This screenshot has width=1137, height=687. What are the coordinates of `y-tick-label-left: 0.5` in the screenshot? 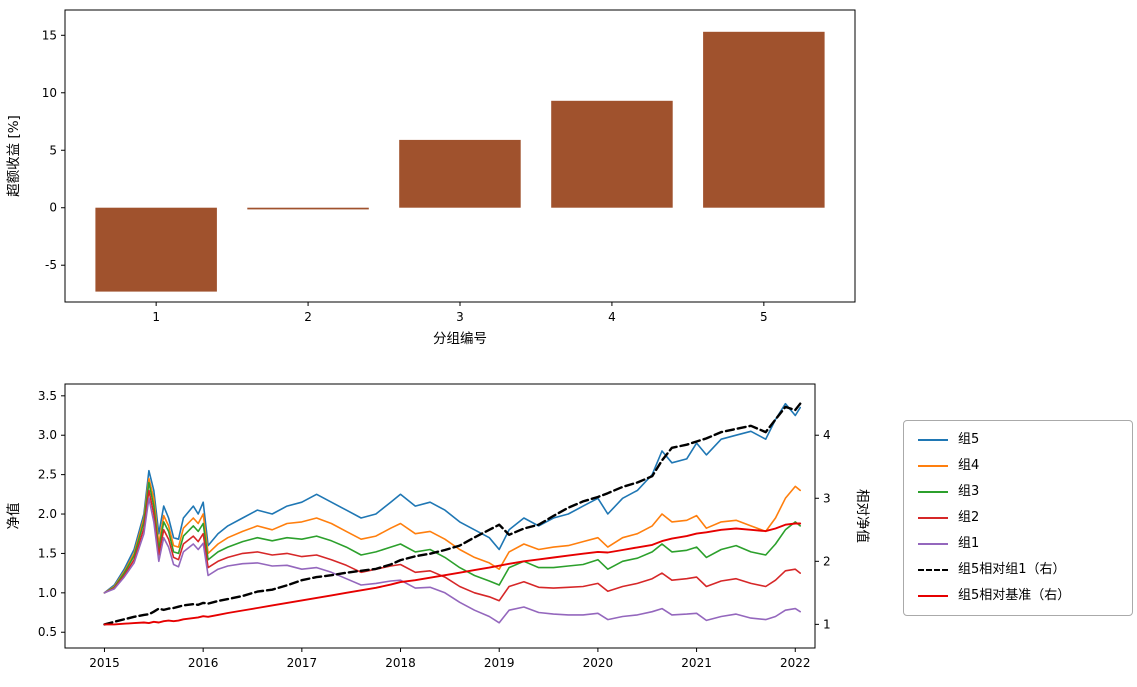 It's located at (47, 632).